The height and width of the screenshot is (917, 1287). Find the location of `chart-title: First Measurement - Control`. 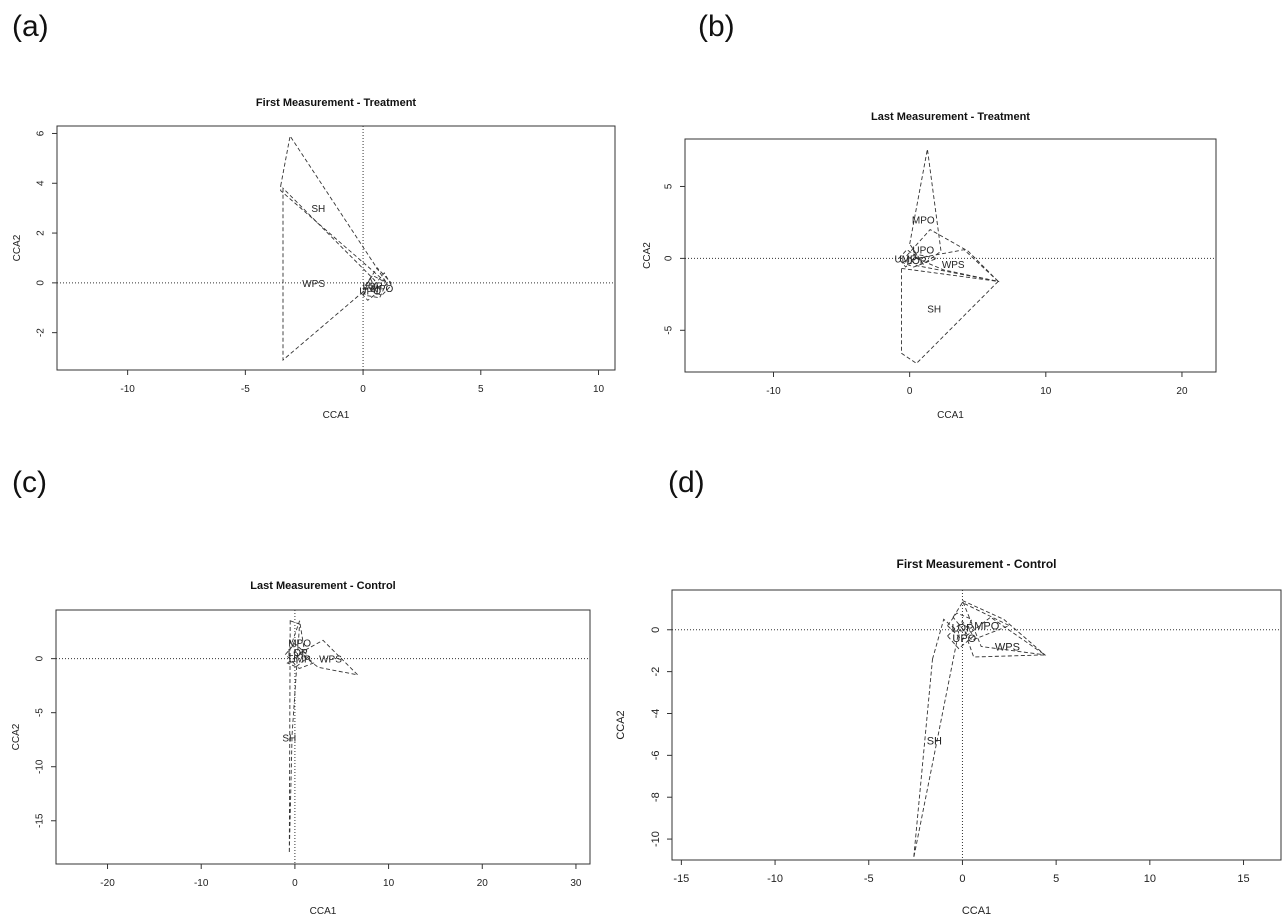

chart-title: First Measurement - Control is located at coordinates (976, 564).